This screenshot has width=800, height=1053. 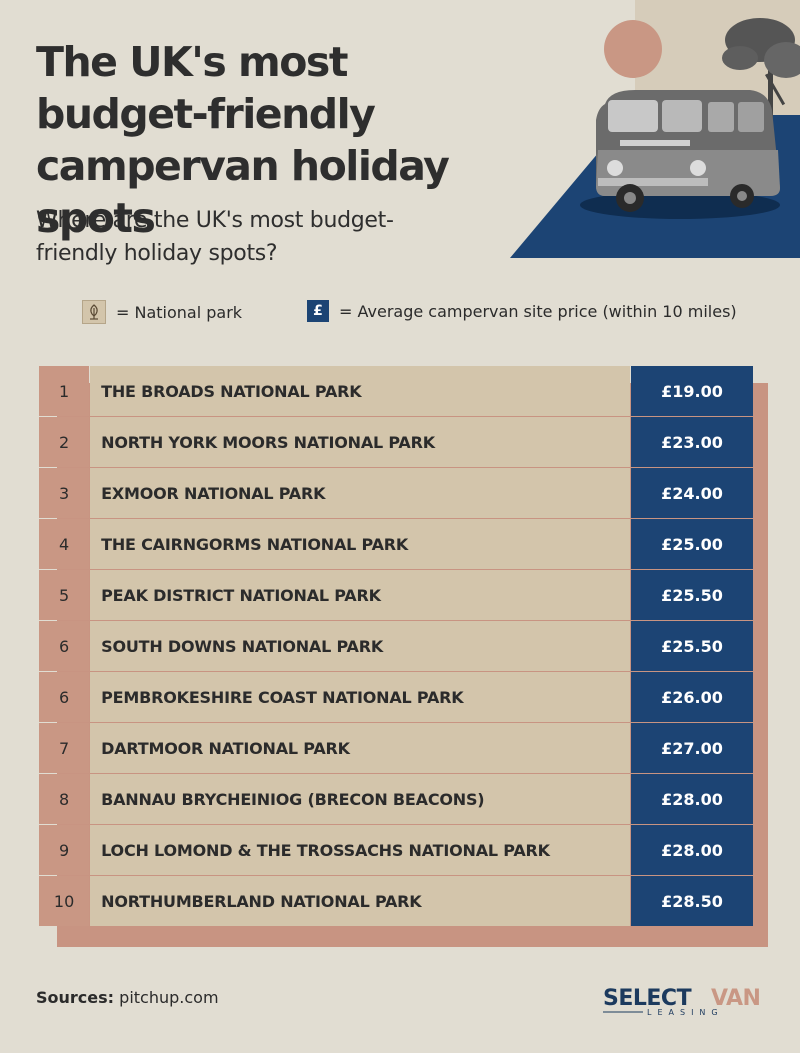 I want to click on row-name: THE CAIRNGORMS NATIONAL PARK, so click(x=360, y=544).